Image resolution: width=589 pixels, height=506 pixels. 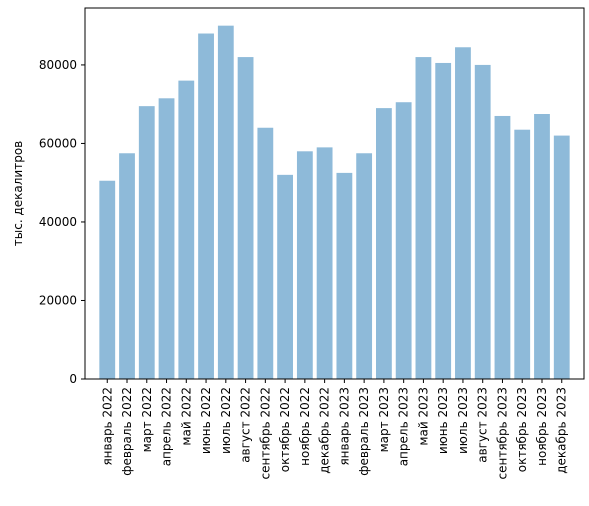 What do you see at coordinates (18, 193) in the screenshot?
I see `y-axis-label: тыс. декалитров` at bounding box center [18, 193].